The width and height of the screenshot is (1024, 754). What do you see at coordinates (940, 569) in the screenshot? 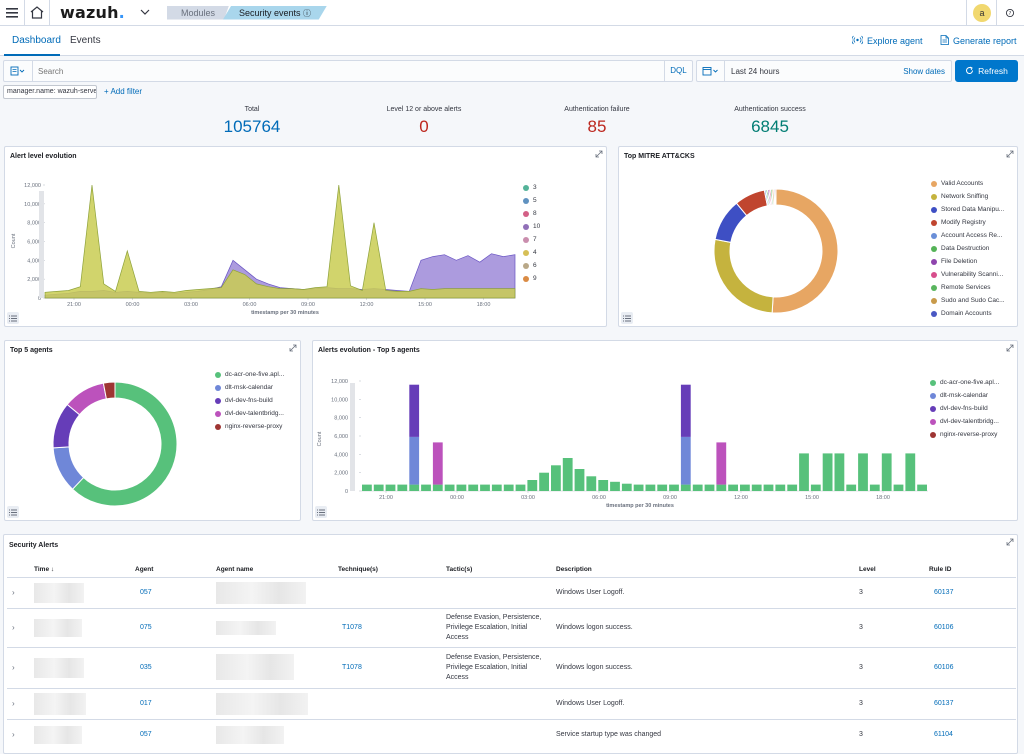
I see `column-header-rule-id: Rule ID` at bounding box center [940, 569].